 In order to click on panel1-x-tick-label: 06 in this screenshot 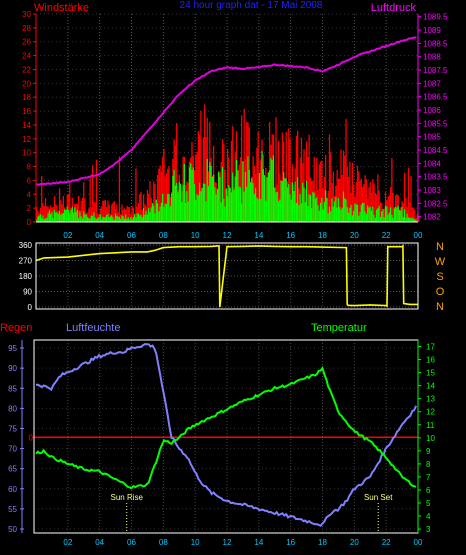, I will do `click(131, 235)`.